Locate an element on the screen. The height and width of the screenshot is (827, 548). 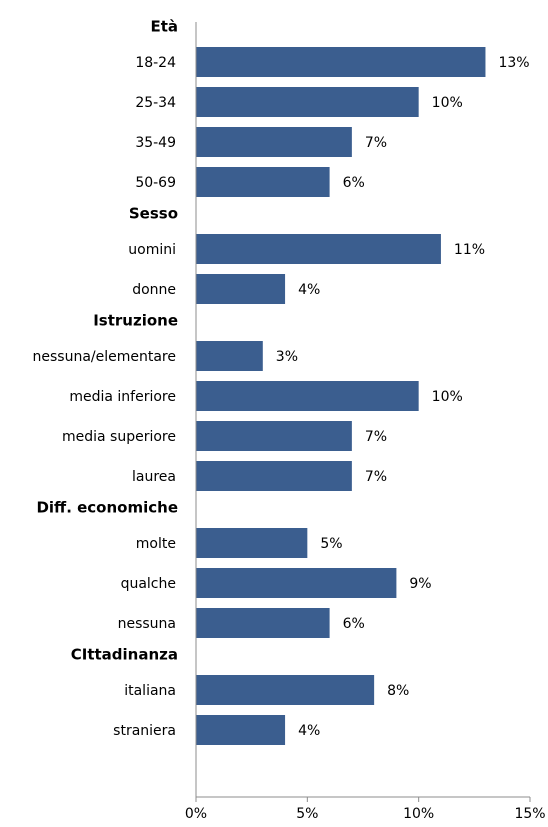
category-label: laurea is located at coordinates (154, 477).